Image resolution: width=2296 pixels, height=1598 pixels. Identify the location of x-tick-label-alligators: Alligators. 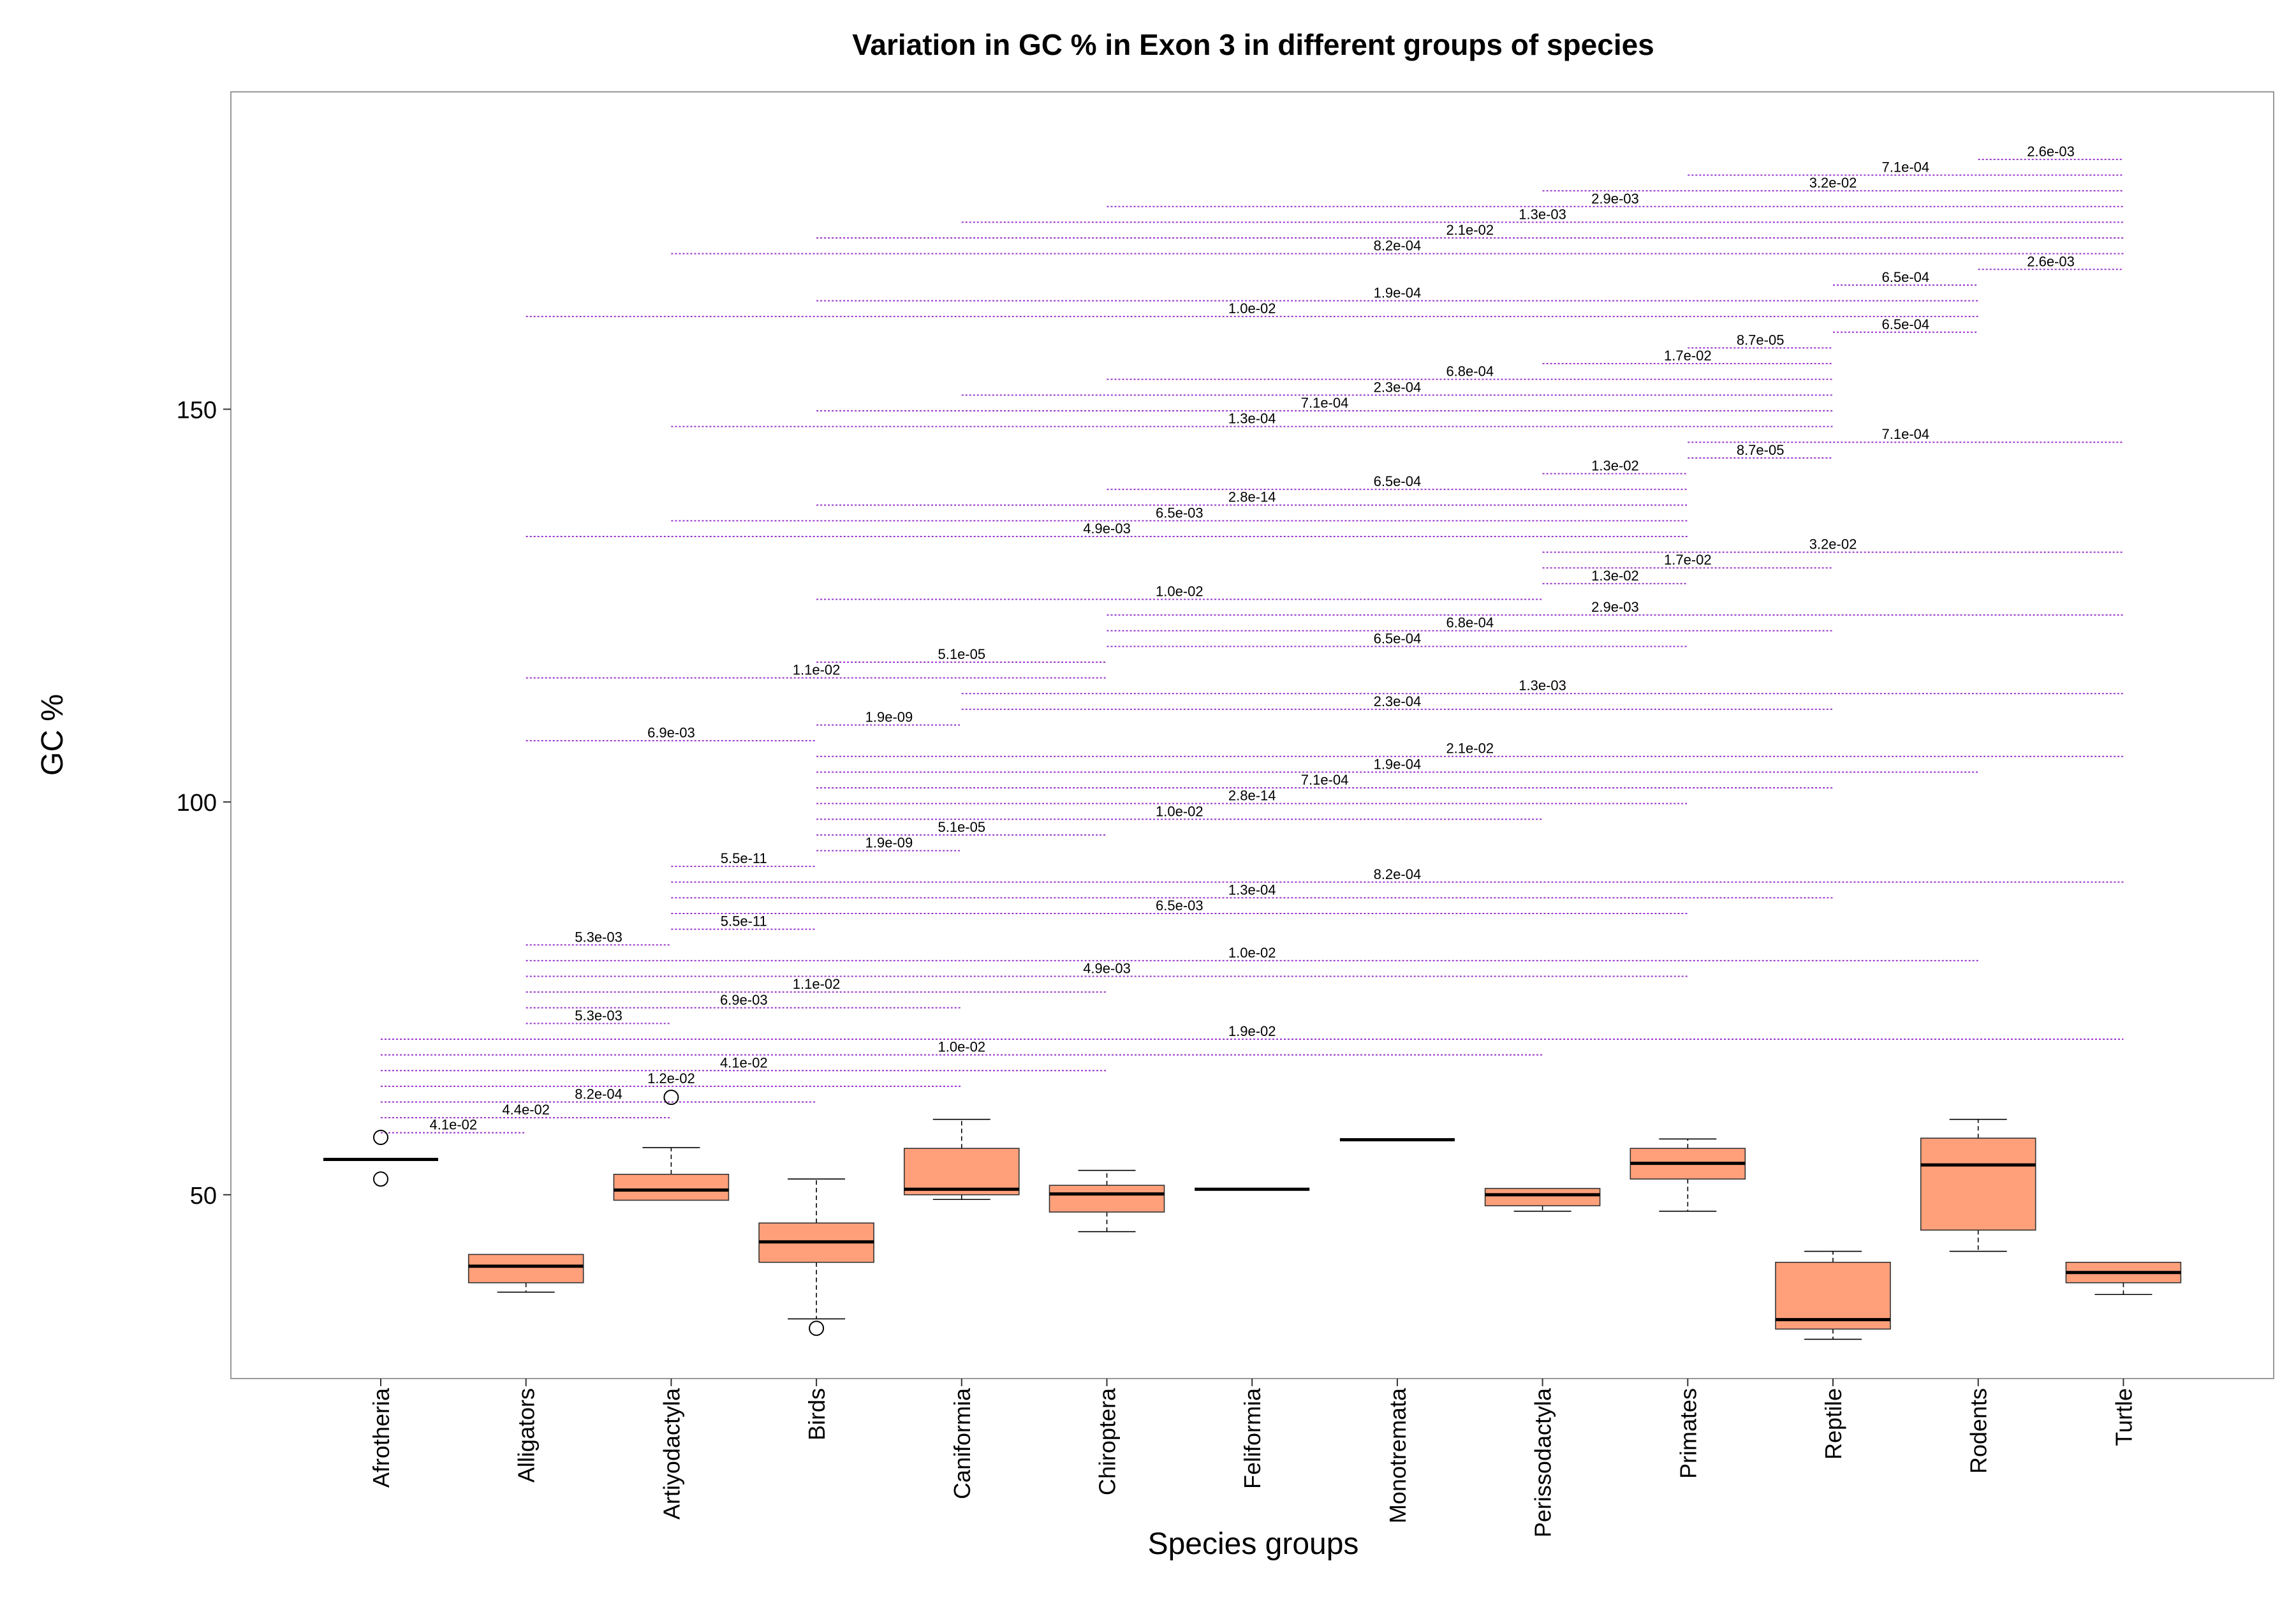
(526, 1435).